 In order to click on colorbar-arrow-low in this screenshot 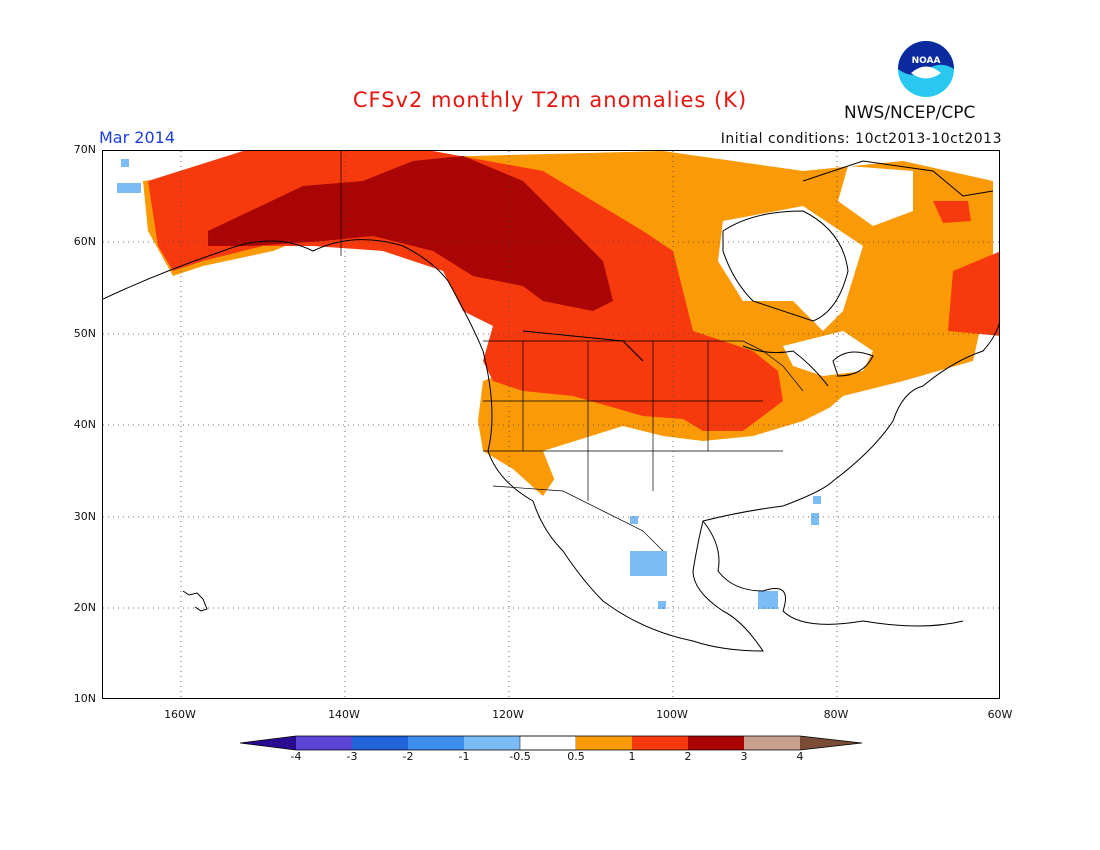, I will do `click(268, 743)`.